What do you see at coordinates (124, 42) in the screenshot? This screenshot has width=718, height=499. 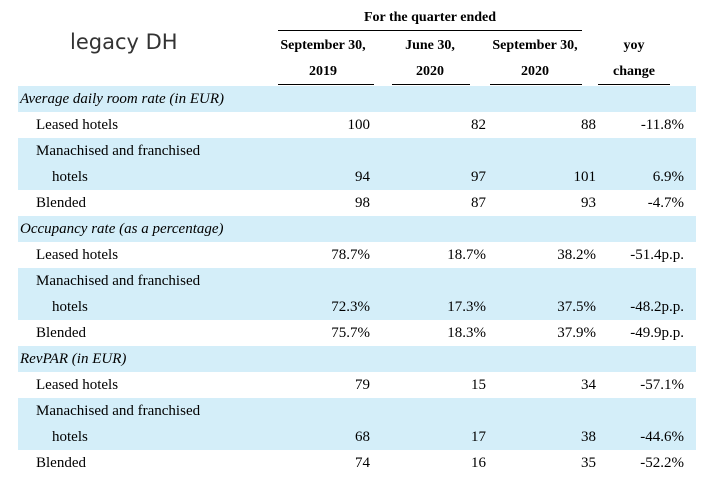 I see `company-logo: legacy DH` at bounding box center [124, 42].